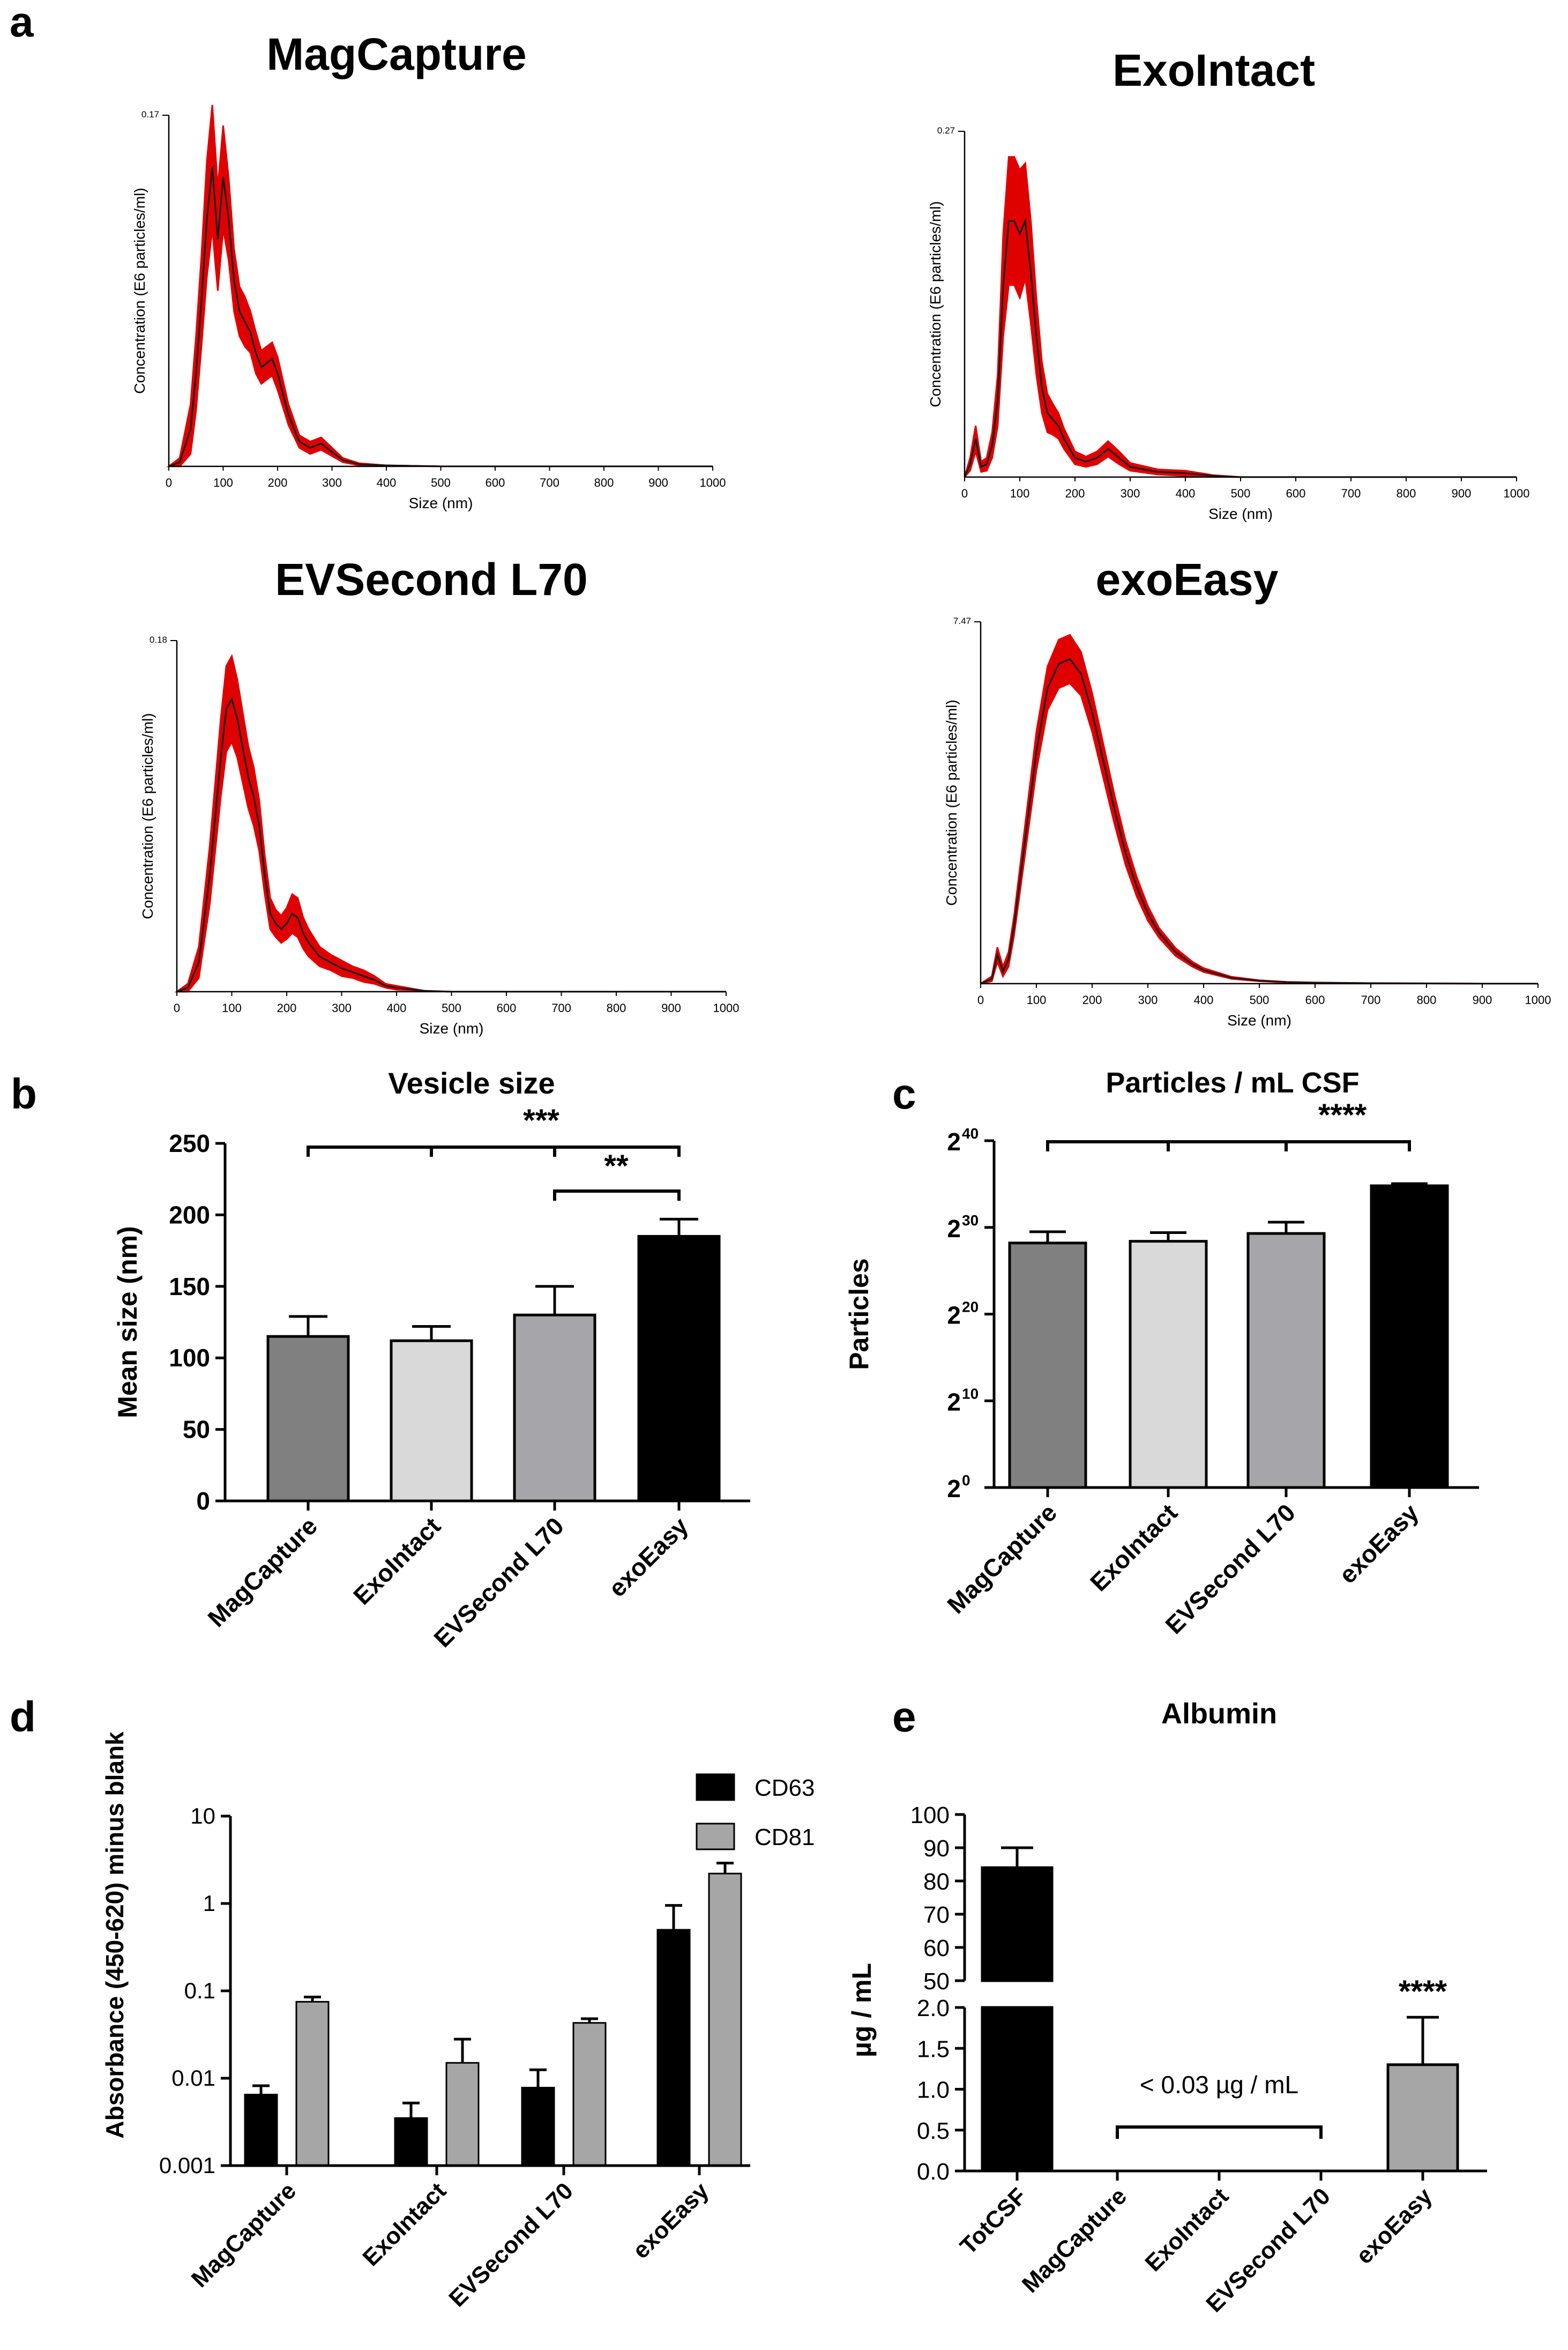 Image resolution: width=1568 pixels, height=2350 pixels. What do you see at coordinates (859, 1314) in the screenshot?
I see `y-axis-label: Particles` at bounding box center [859, 1314].